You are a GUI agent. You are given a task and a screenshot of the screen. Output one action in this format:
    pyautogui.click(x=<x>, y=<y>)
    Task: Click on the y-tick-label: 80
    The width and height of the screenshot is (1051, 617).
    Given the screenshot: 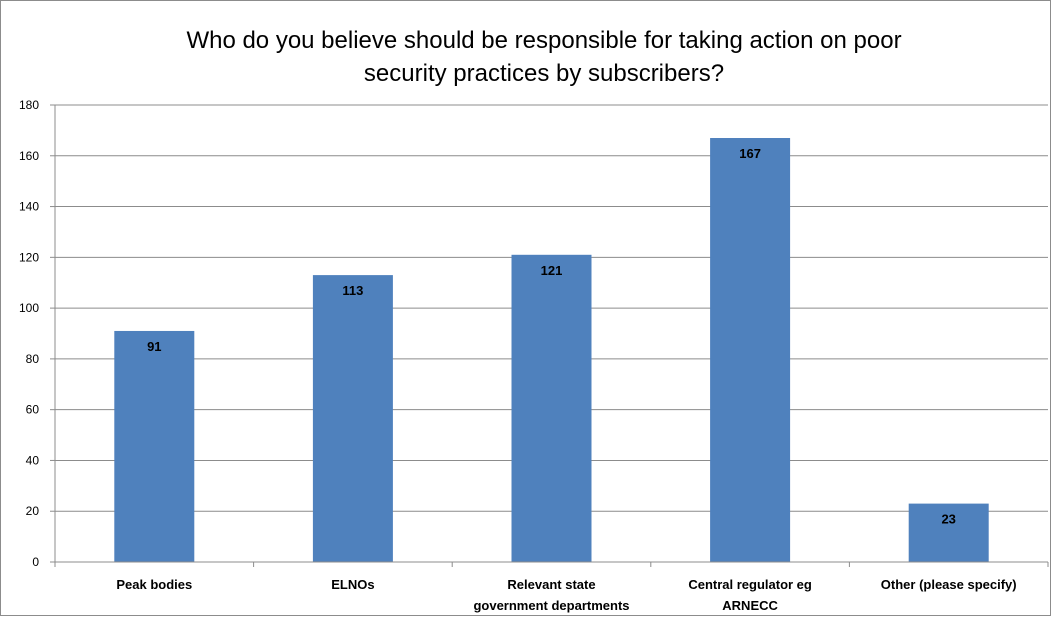 What is the action you would take?
    pyautogui.click(x=33, y=359)
    